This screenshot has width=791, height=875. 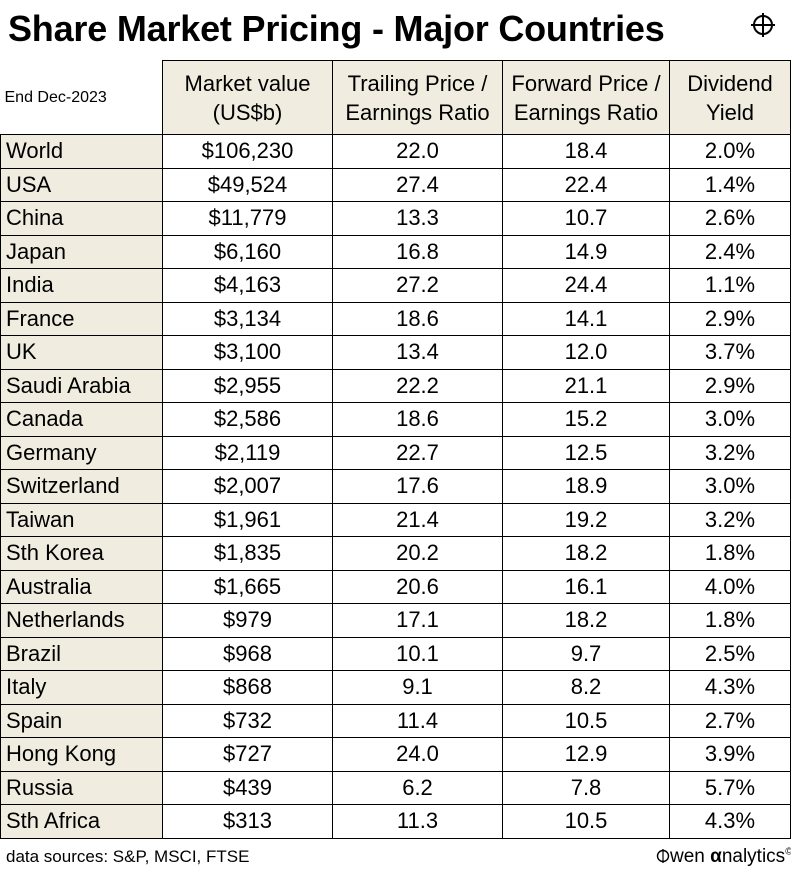 What do you see at coordinates (586, 83) in the screenshot?
I see `header-line: Forward Price /` at bounding box center [586, 83].